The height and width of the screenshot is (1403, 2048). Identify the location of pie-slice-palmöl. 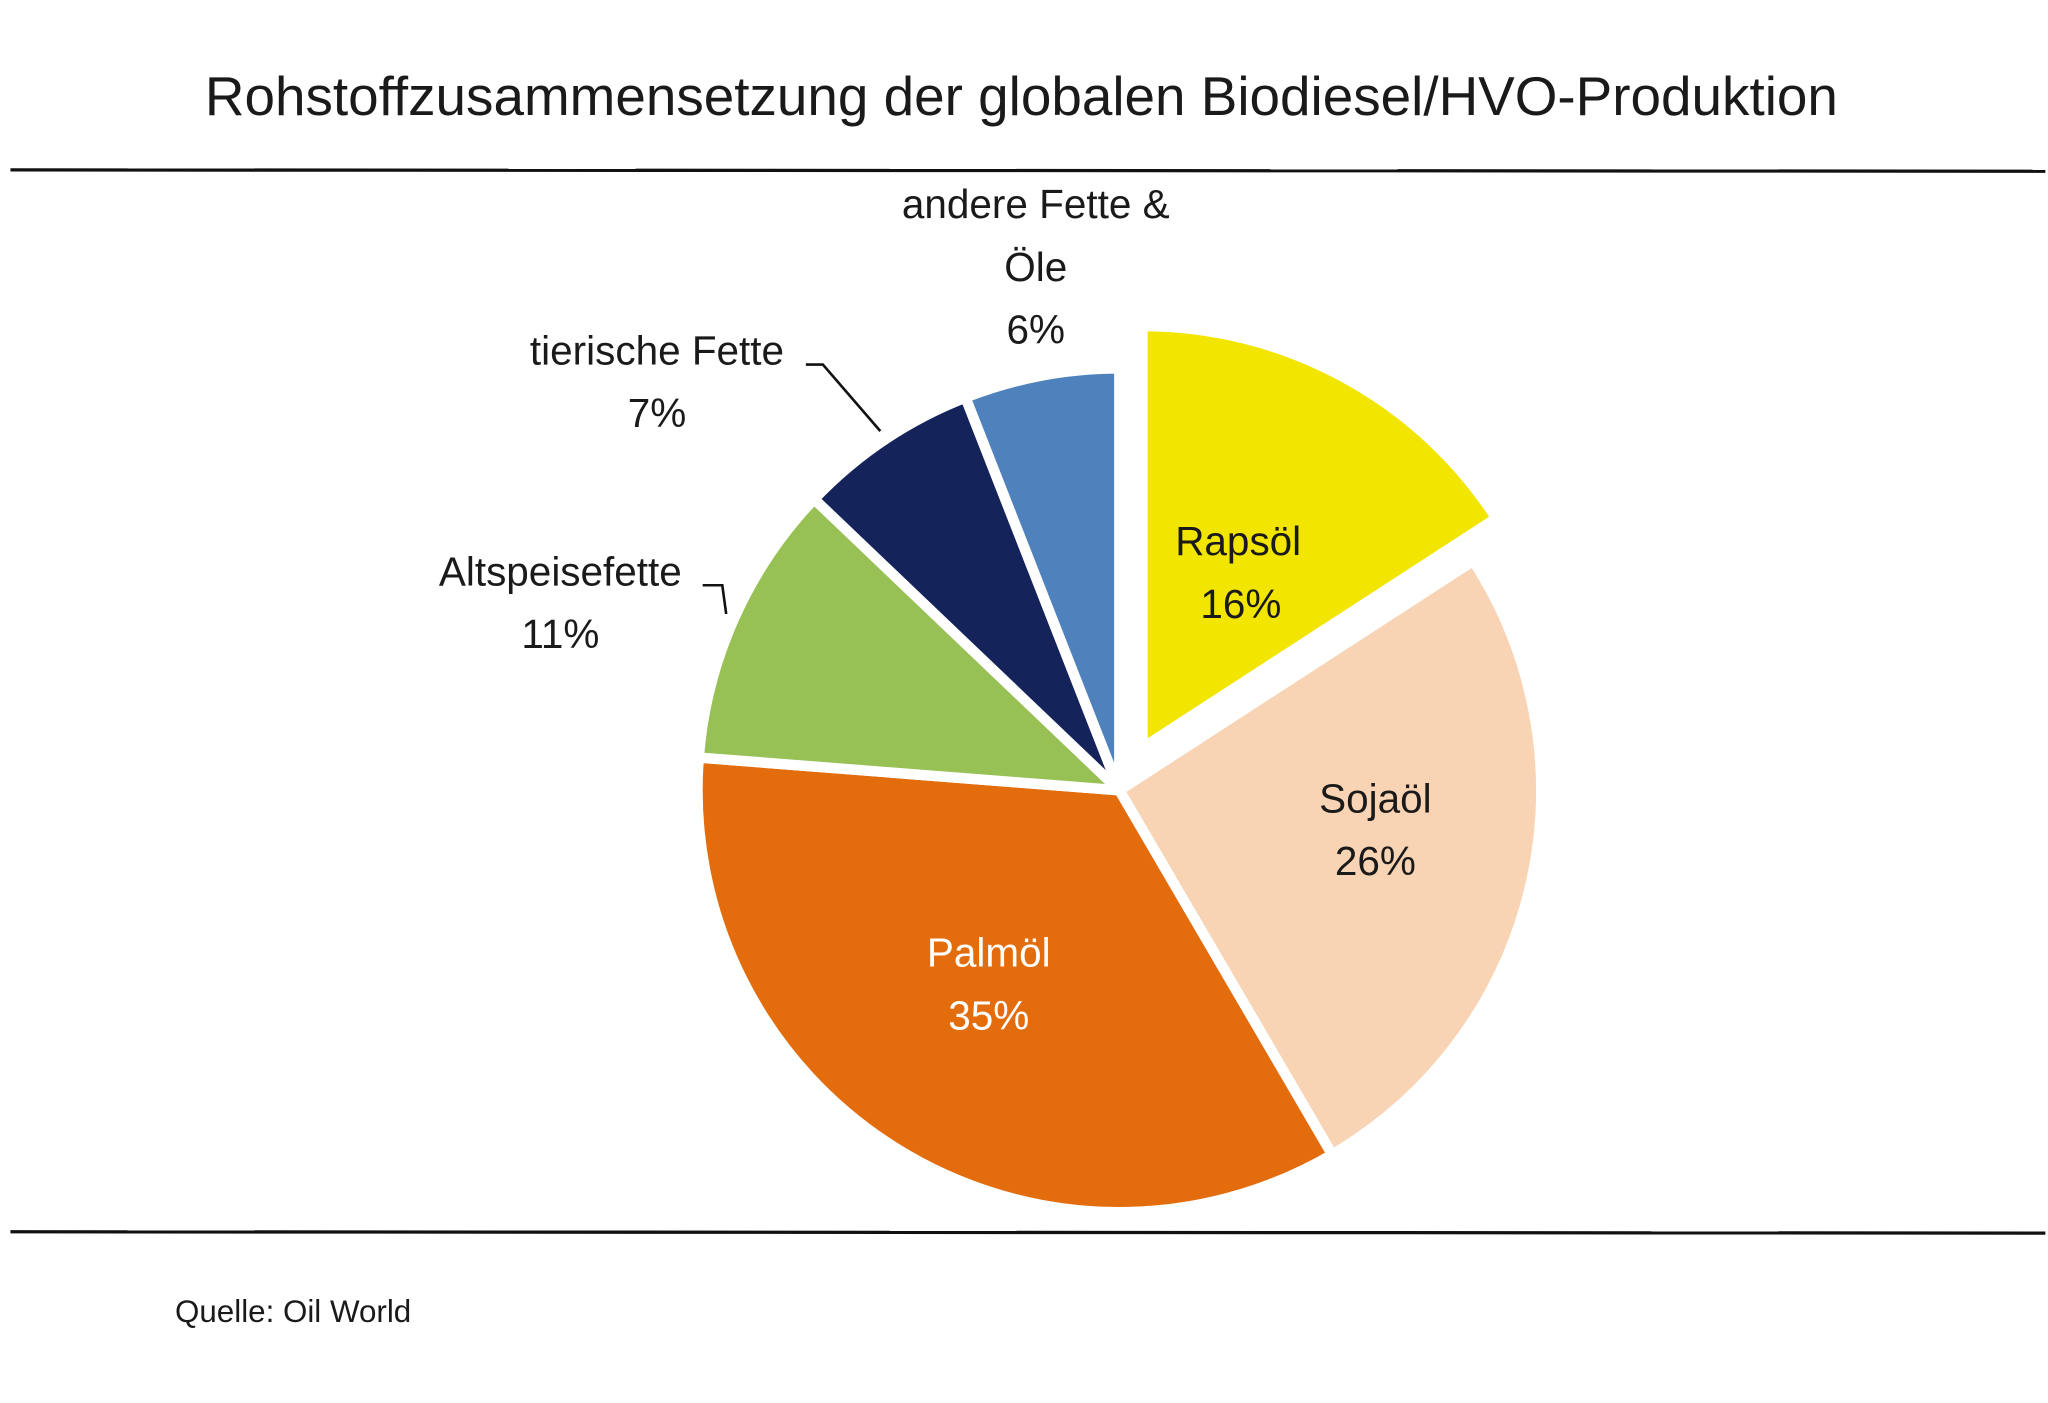
(1015, 985).